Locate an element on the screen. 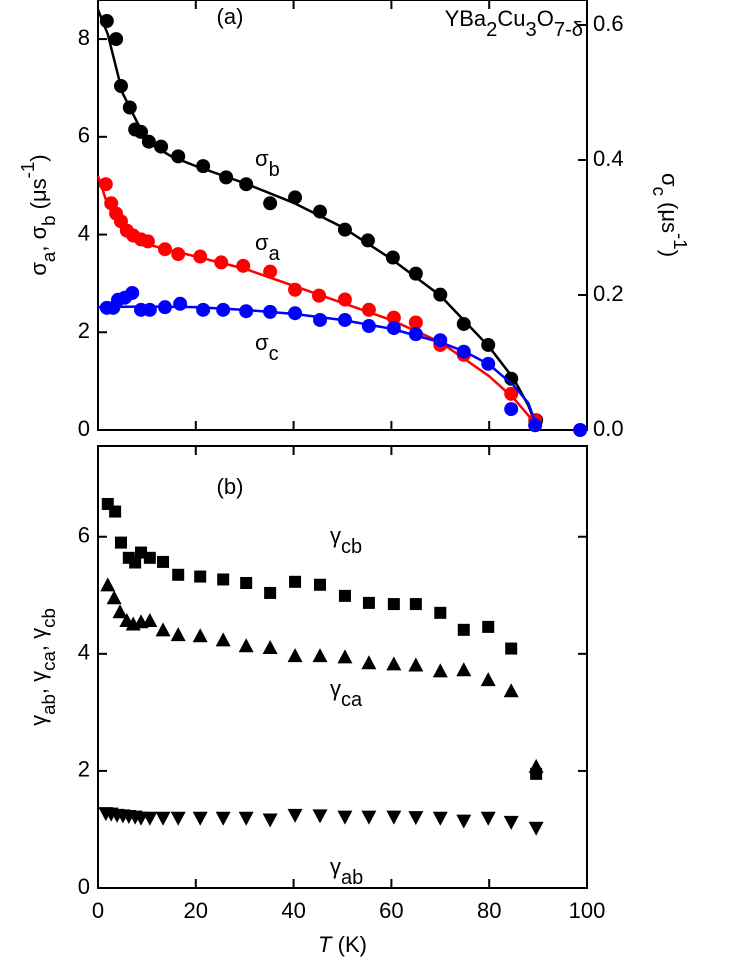 Image resolution: width=747 pixels, height=967 pixels. text-part: a is located at coordinates (48, 256).